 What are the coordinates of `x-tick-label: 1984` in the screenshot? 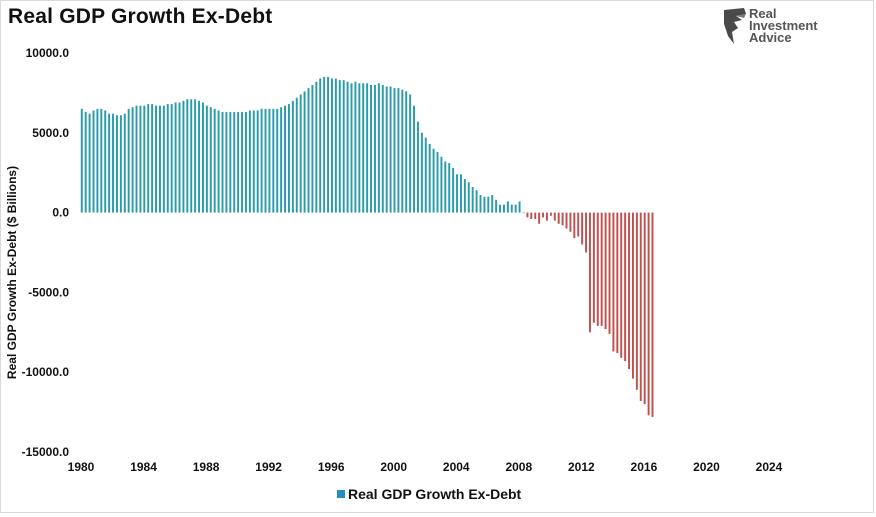 It's located at (143, 467).